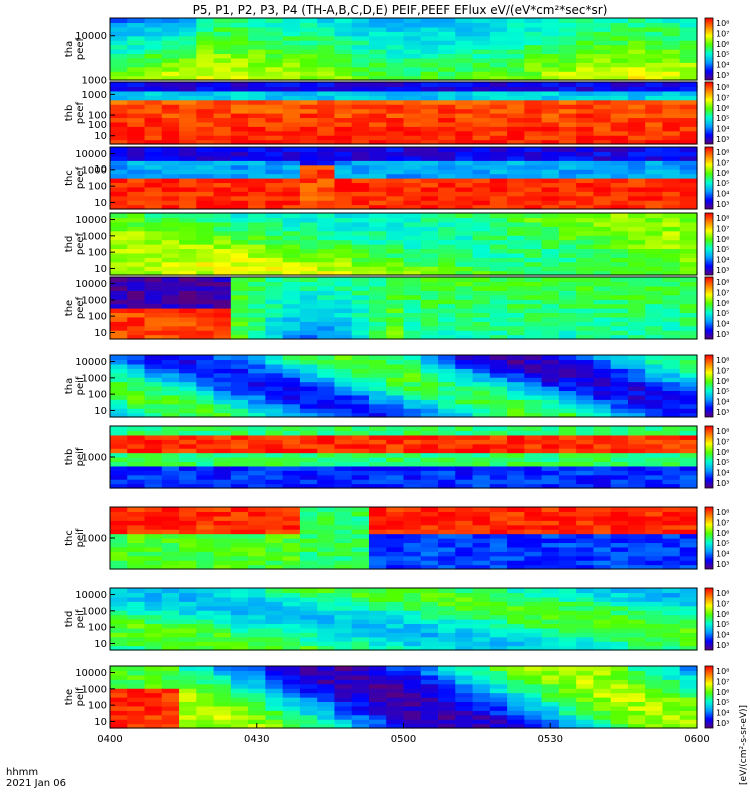  Describe the element at coordinates (722, 370) in the screenshot. I see `colorbar-tick-label: 10⁷` at that location.